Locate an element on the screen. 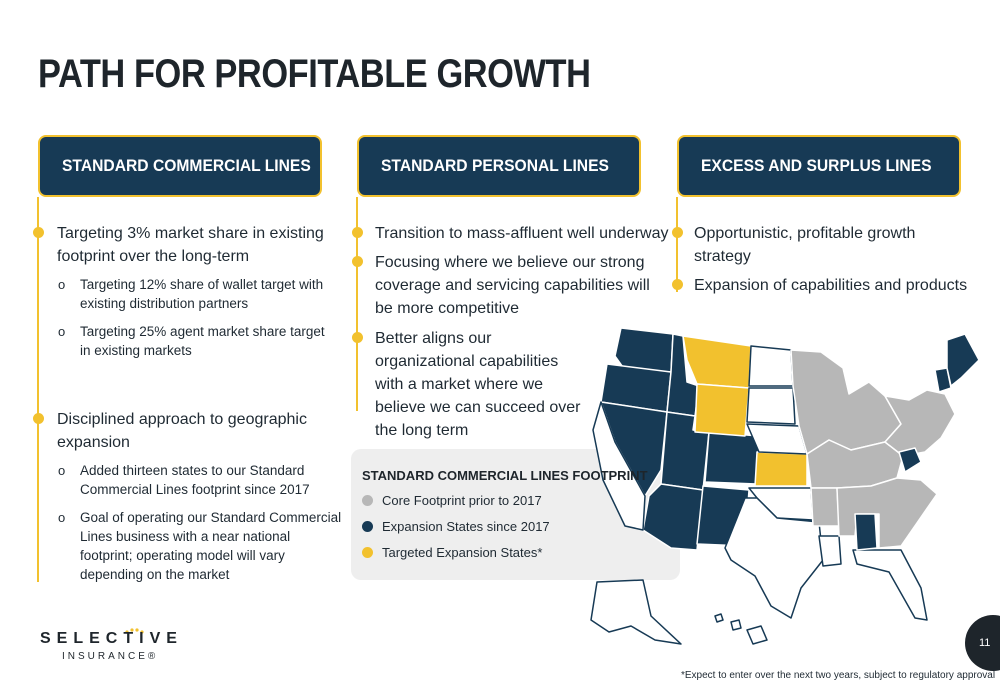 This screenshot has width=1000, height=685. legend-item-core: Core Footprint prior to 2017 is located at coordinates (452, 500).